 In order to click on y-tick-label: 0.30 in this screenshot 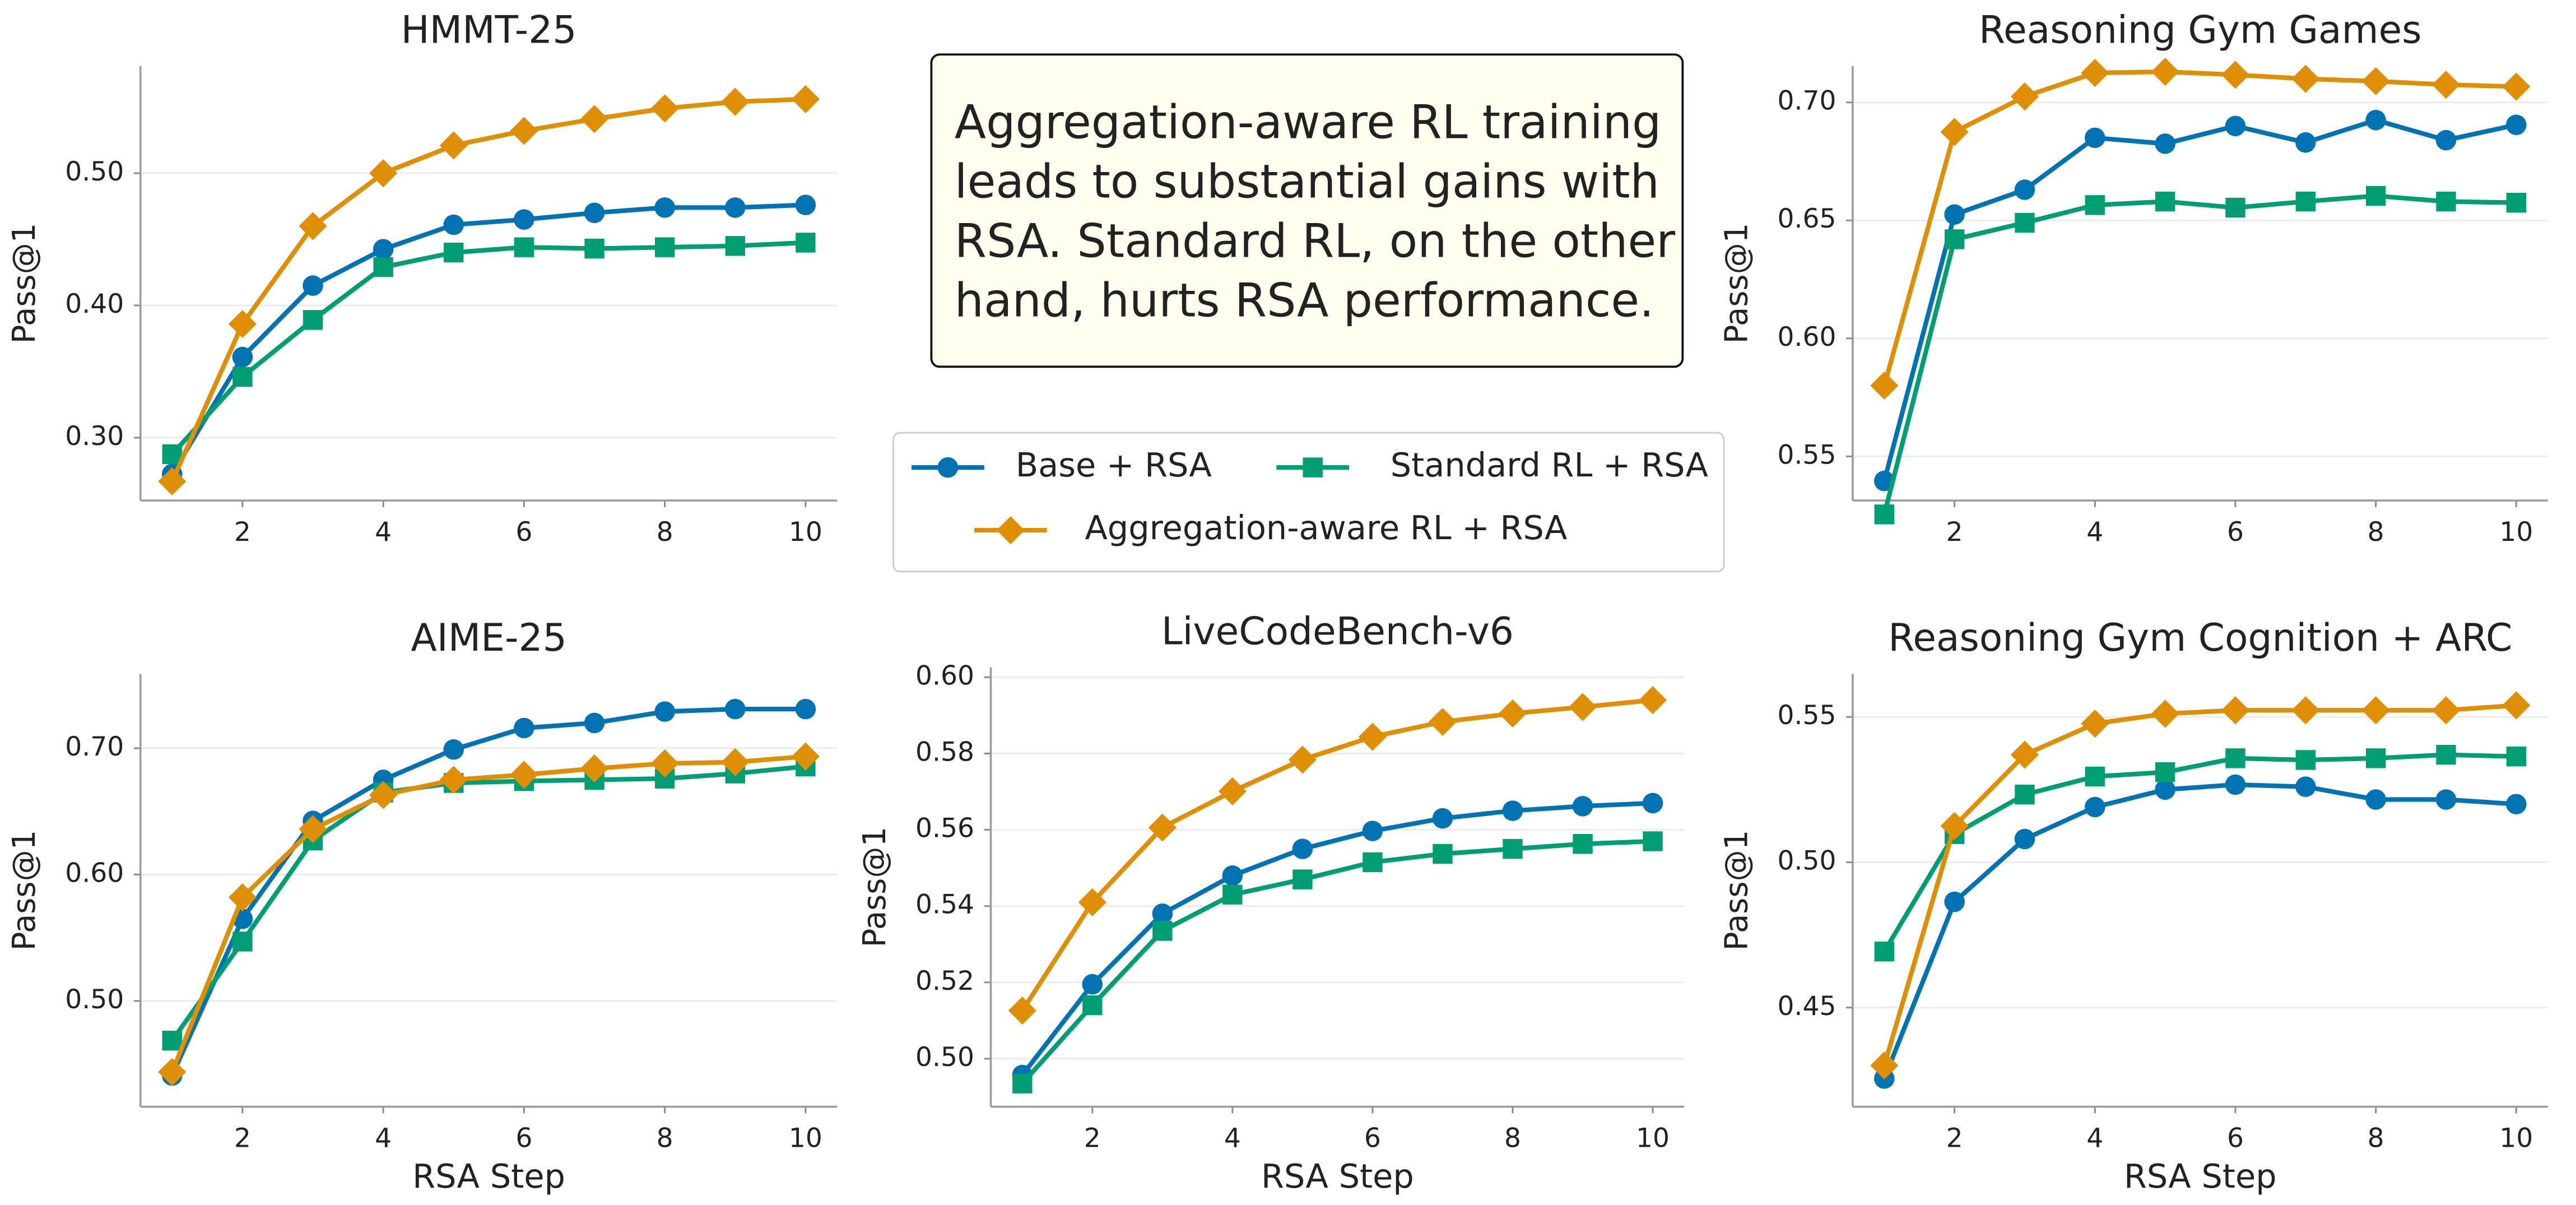, I will do `click(94, 437)`.